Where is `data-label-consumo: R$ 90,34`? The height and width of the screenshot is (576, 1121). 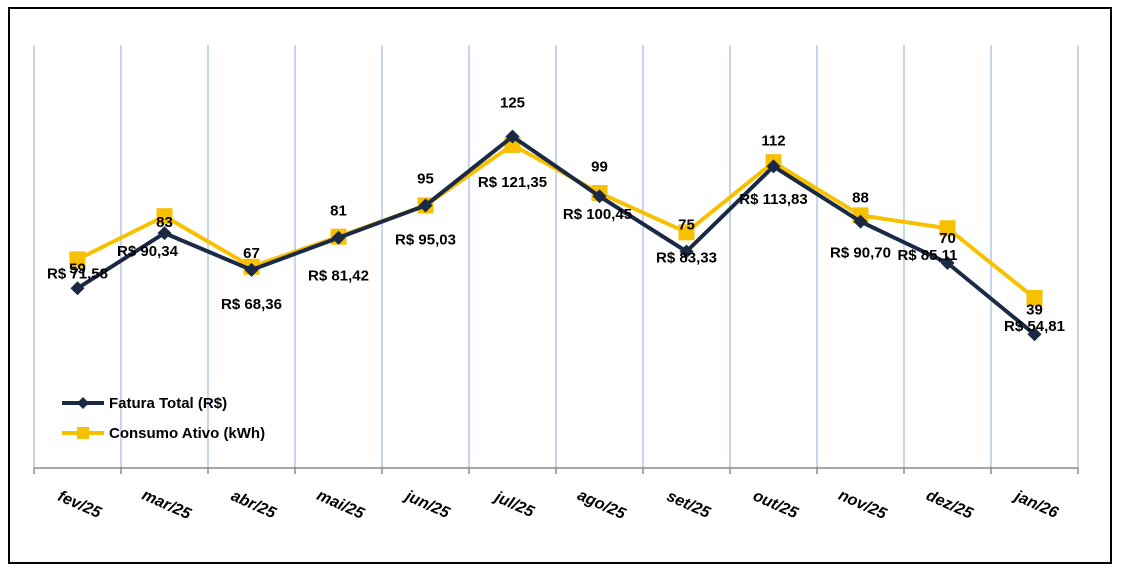
data-label-consumo: R$ 90,34 is located at coordinates (148, 251).